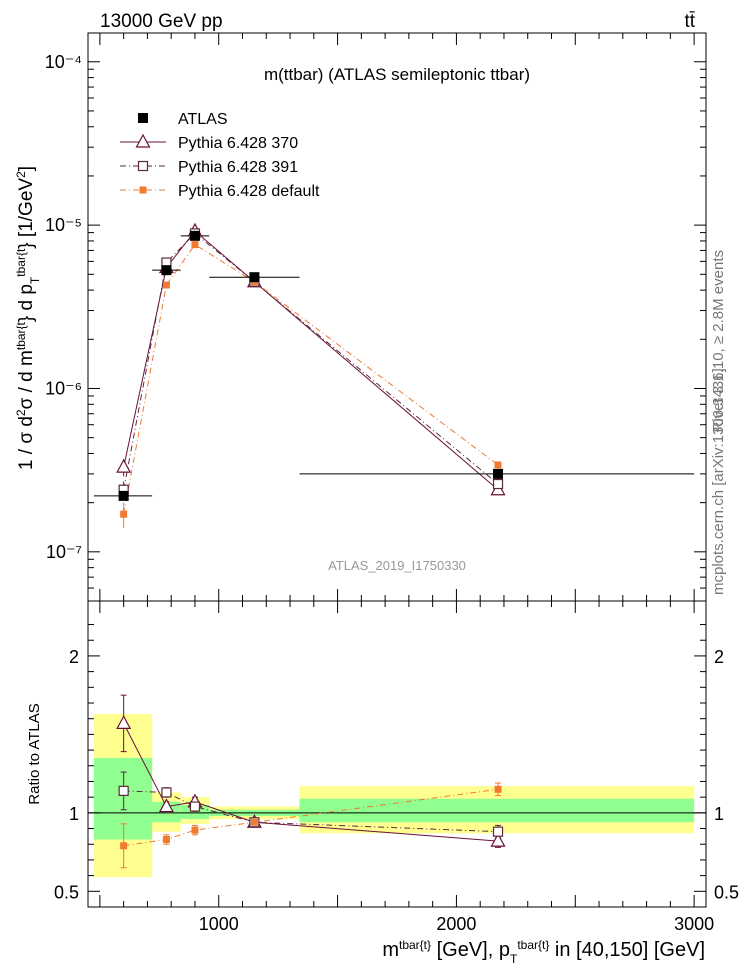 Image resolution: width=746 pixels, height=972 pixels. What do you see at coordinates (74, 814) in the screenshot?
I see `ratio-y-tick-label: 1` at bounding box center [74, 814].